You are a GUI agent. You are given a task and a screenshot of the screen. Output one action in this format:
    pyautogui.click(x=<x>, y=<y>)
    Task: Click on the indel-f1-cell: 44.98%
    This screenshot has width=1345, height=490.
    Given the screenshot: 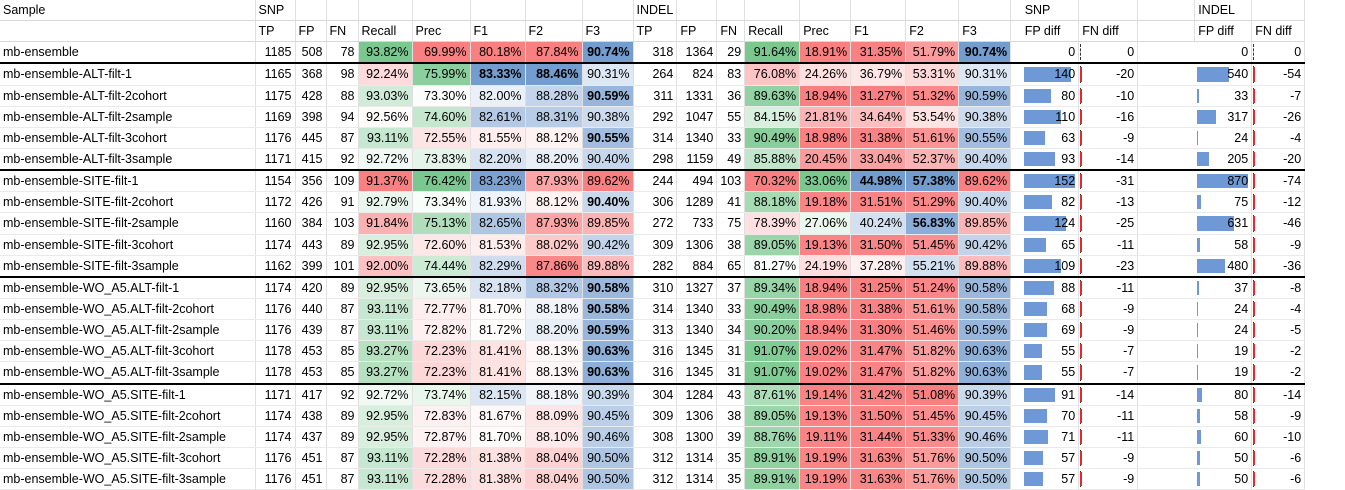 What is the action you would take?
    pyautogui.click(x=878, y=181)
    